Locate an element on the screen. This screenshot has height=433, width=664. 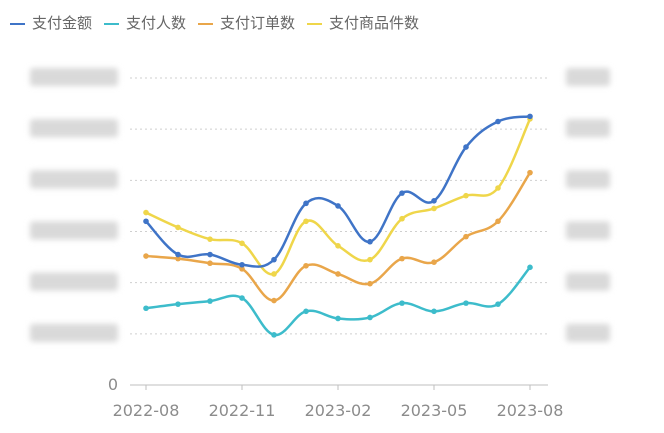
x-tick-label: 2022-11 is located at coordinates (242, 410).